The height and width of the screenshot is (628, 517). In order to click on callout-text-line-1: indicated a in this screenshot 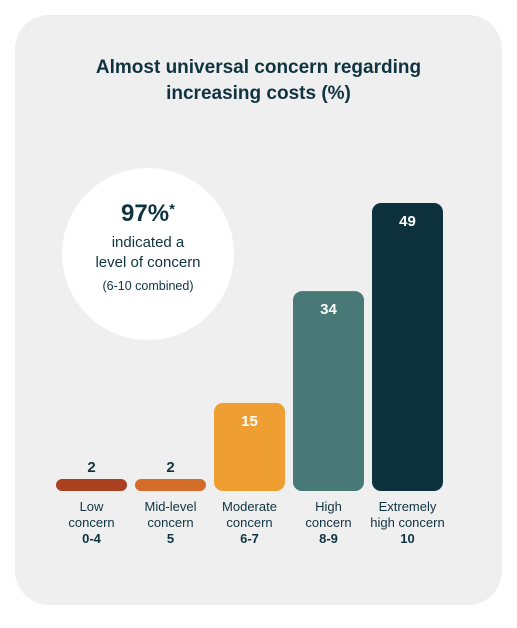, I will do `click(148, 242)`.